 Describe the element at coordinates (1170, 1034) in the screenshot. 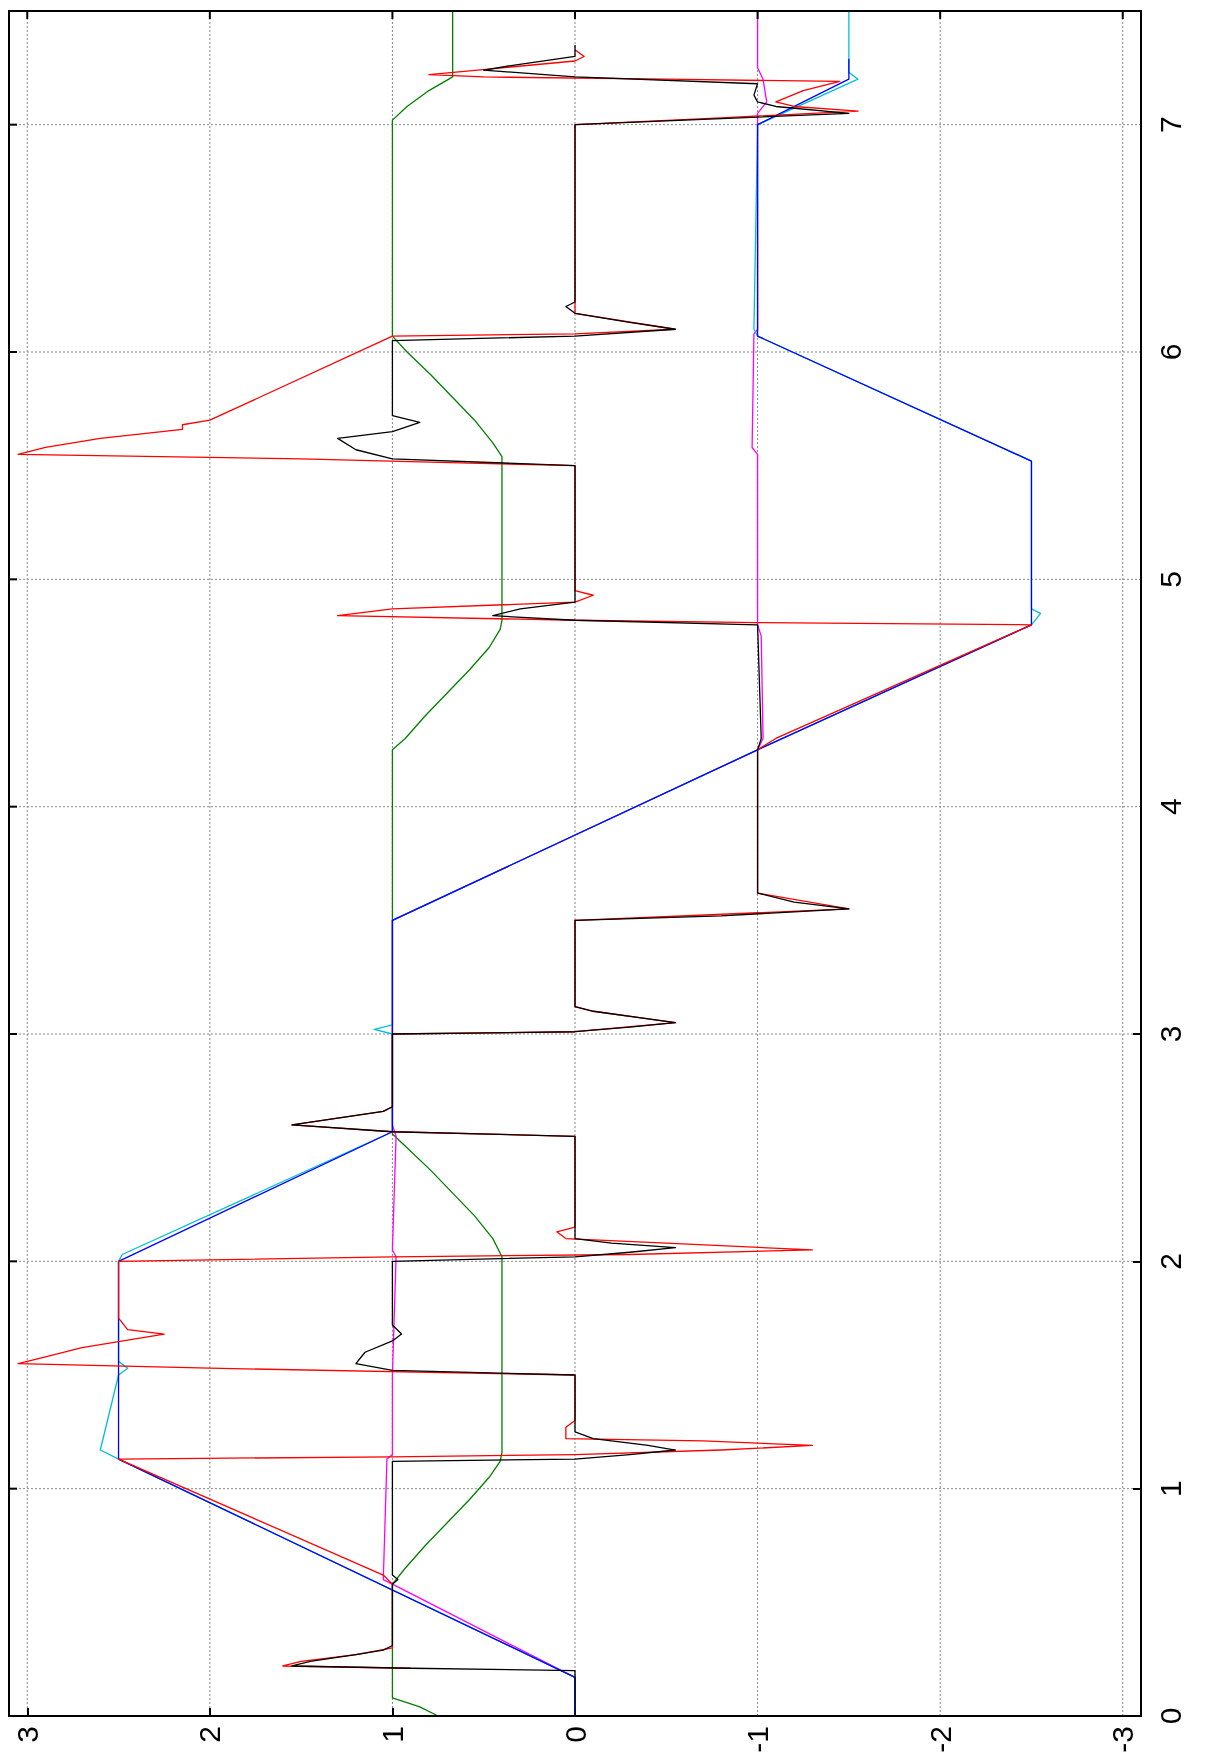

I see `y-tick-label: 3` at that location.